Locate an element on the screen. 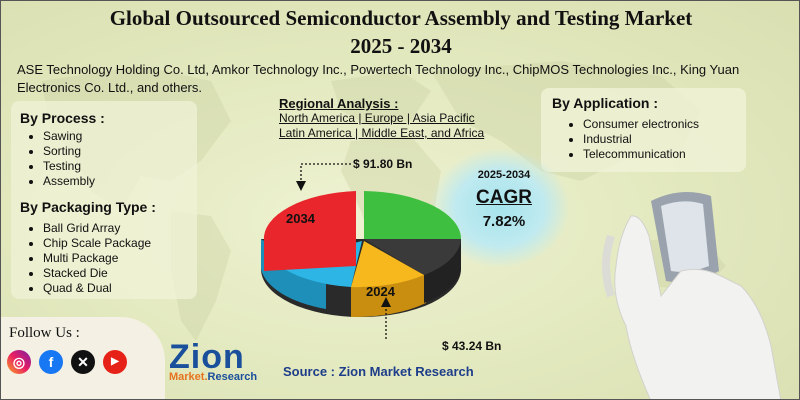  cagr-value: 7.82% is located at coordinates (504, 221).